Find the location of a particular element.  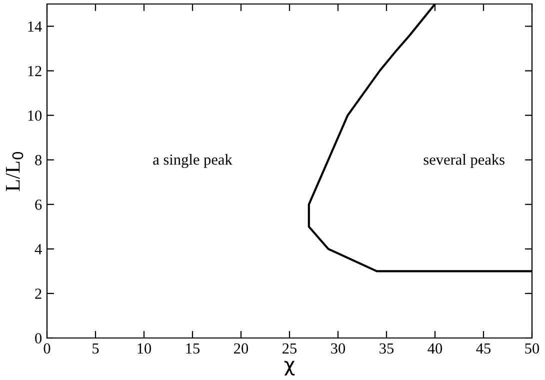

y-tick-label: 14 is located at coordinates (35, 26).